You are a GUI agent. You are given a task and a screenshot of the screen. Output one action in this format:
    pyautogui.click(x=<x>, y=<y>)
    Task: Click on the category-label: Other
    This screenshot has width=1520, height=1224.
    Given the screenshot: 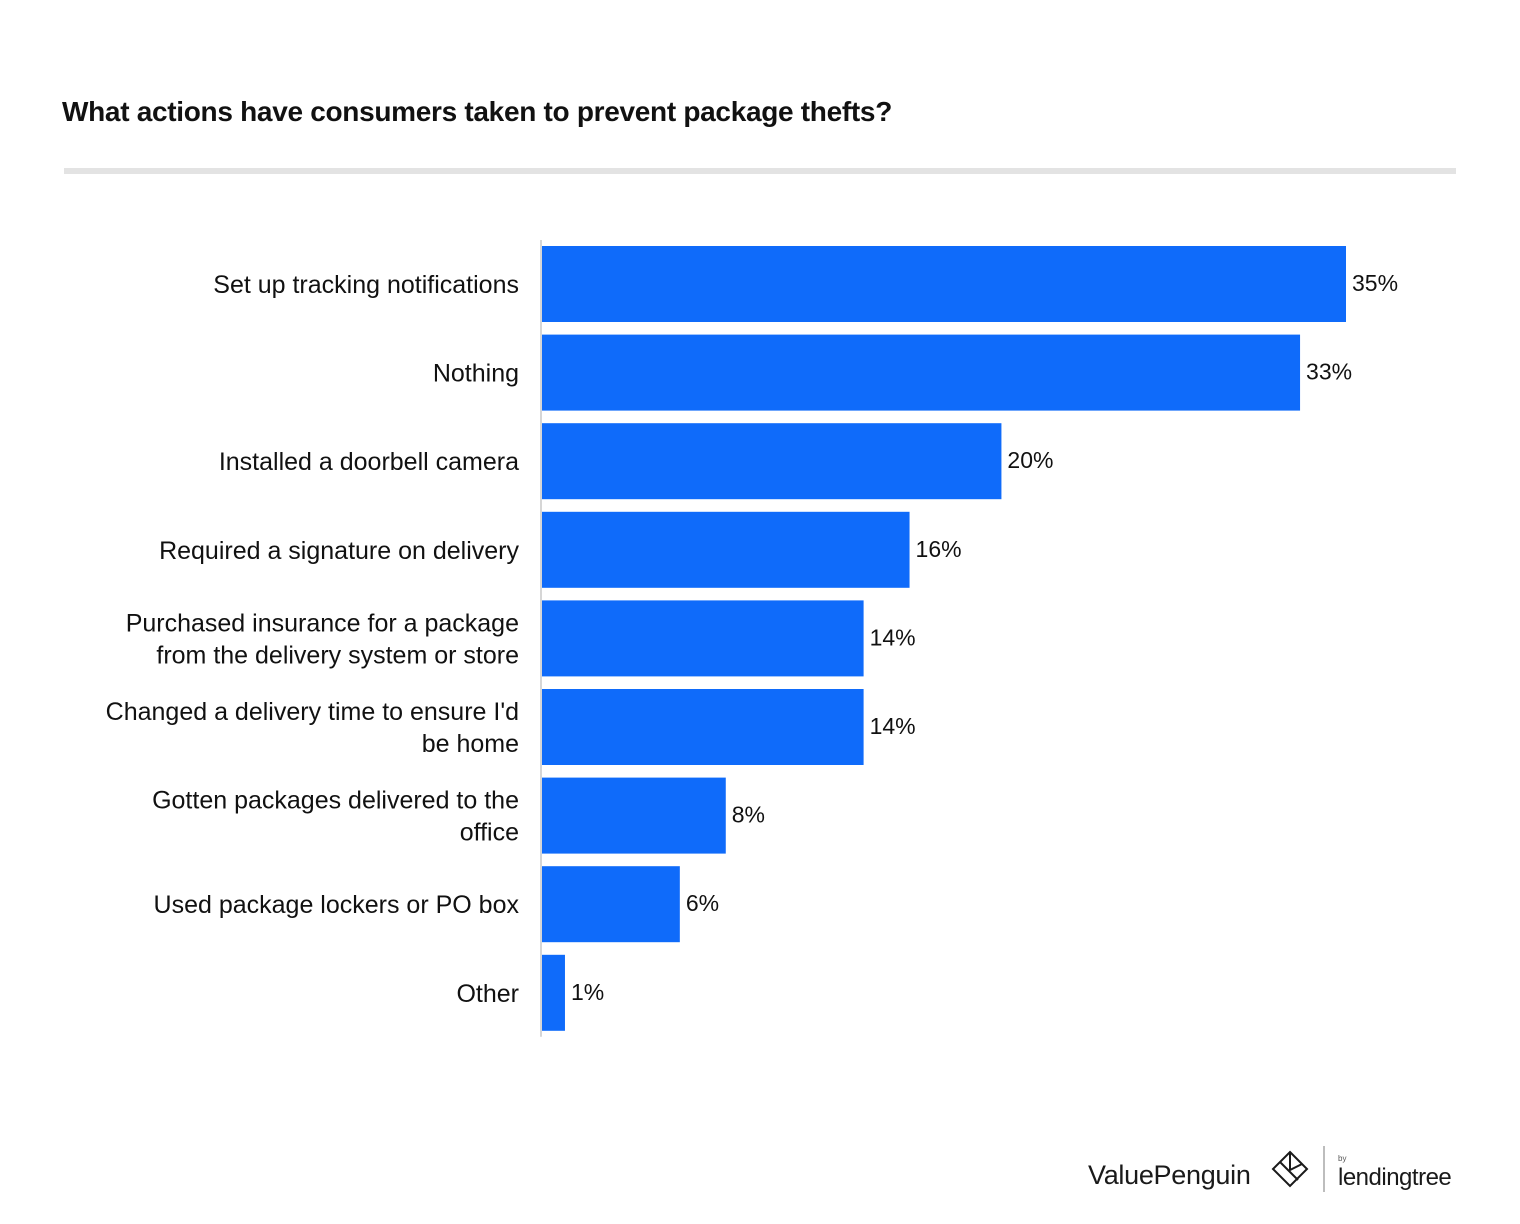 What is the action you would take?
    pyautogui.click(x=487, y=994)
    